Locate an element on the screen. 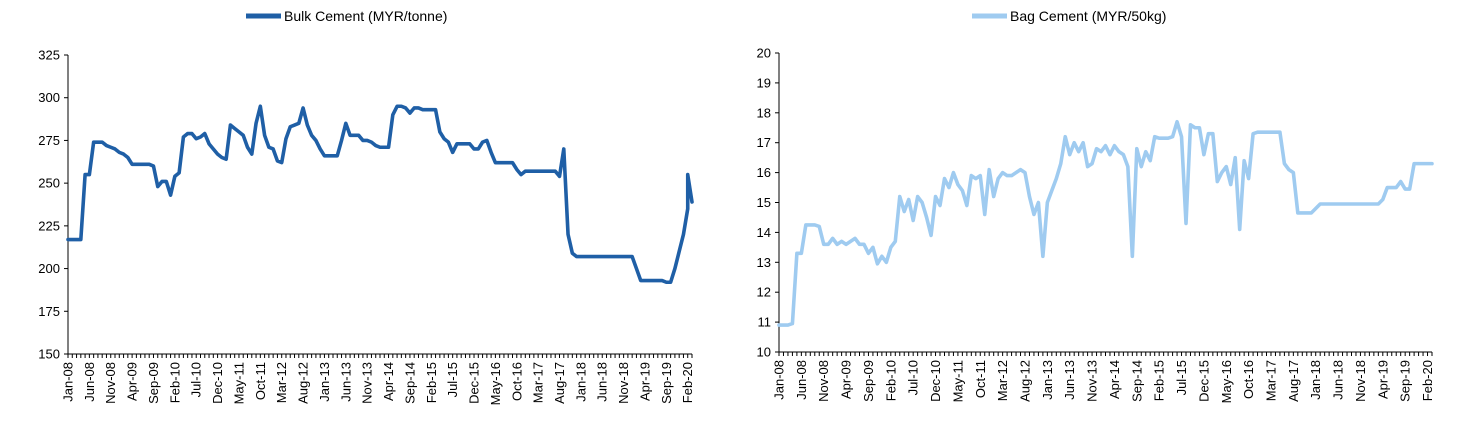 The width and height of the screenshot is (1458, 428). y-tick-label: 250 is located at coordinates (49, 183).